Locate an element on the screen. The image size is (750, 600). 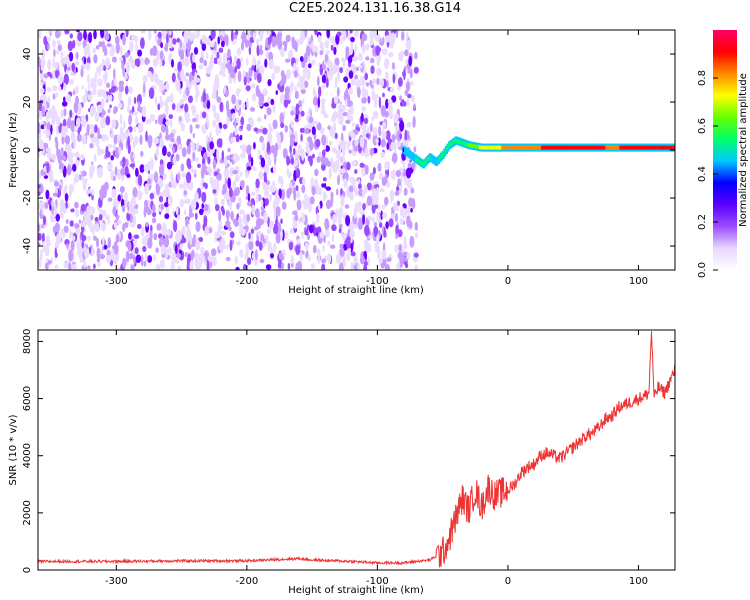
snr-ytick-label: 4000 is located at coordinates (27, 455).